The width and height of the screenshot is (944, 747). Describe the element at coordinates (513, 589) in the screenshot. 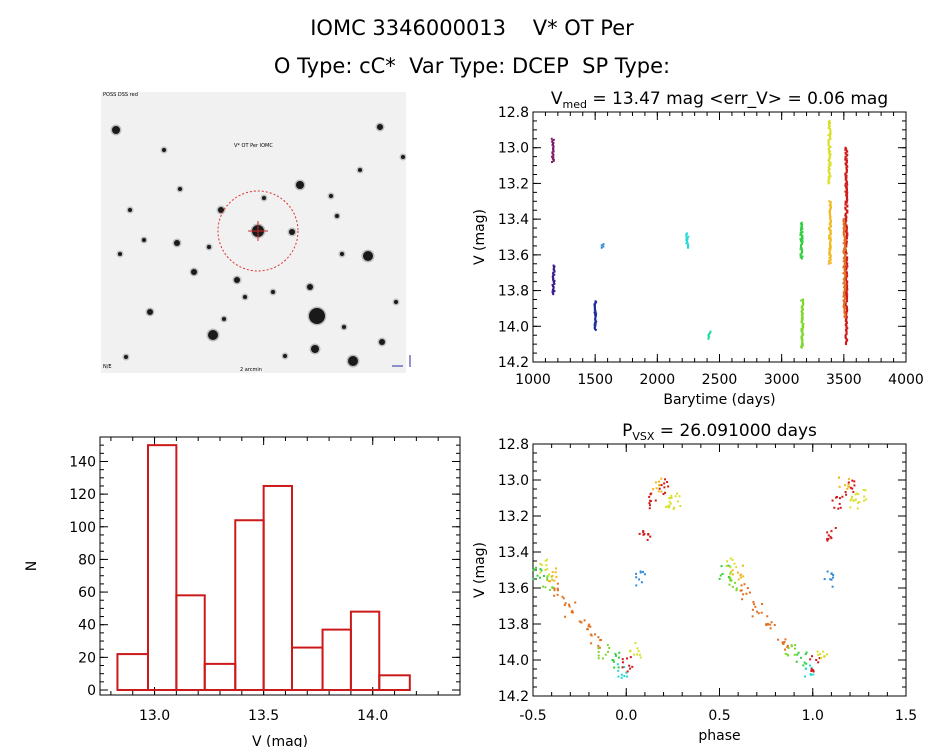

I see `phased-ytick-label: 13.6` at that location.